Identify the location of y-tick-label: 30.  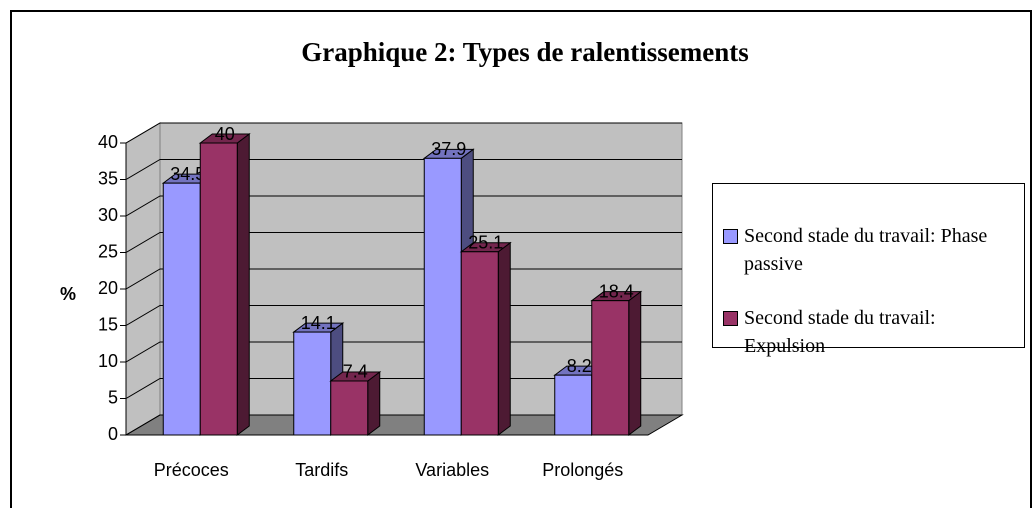
(108, 215).